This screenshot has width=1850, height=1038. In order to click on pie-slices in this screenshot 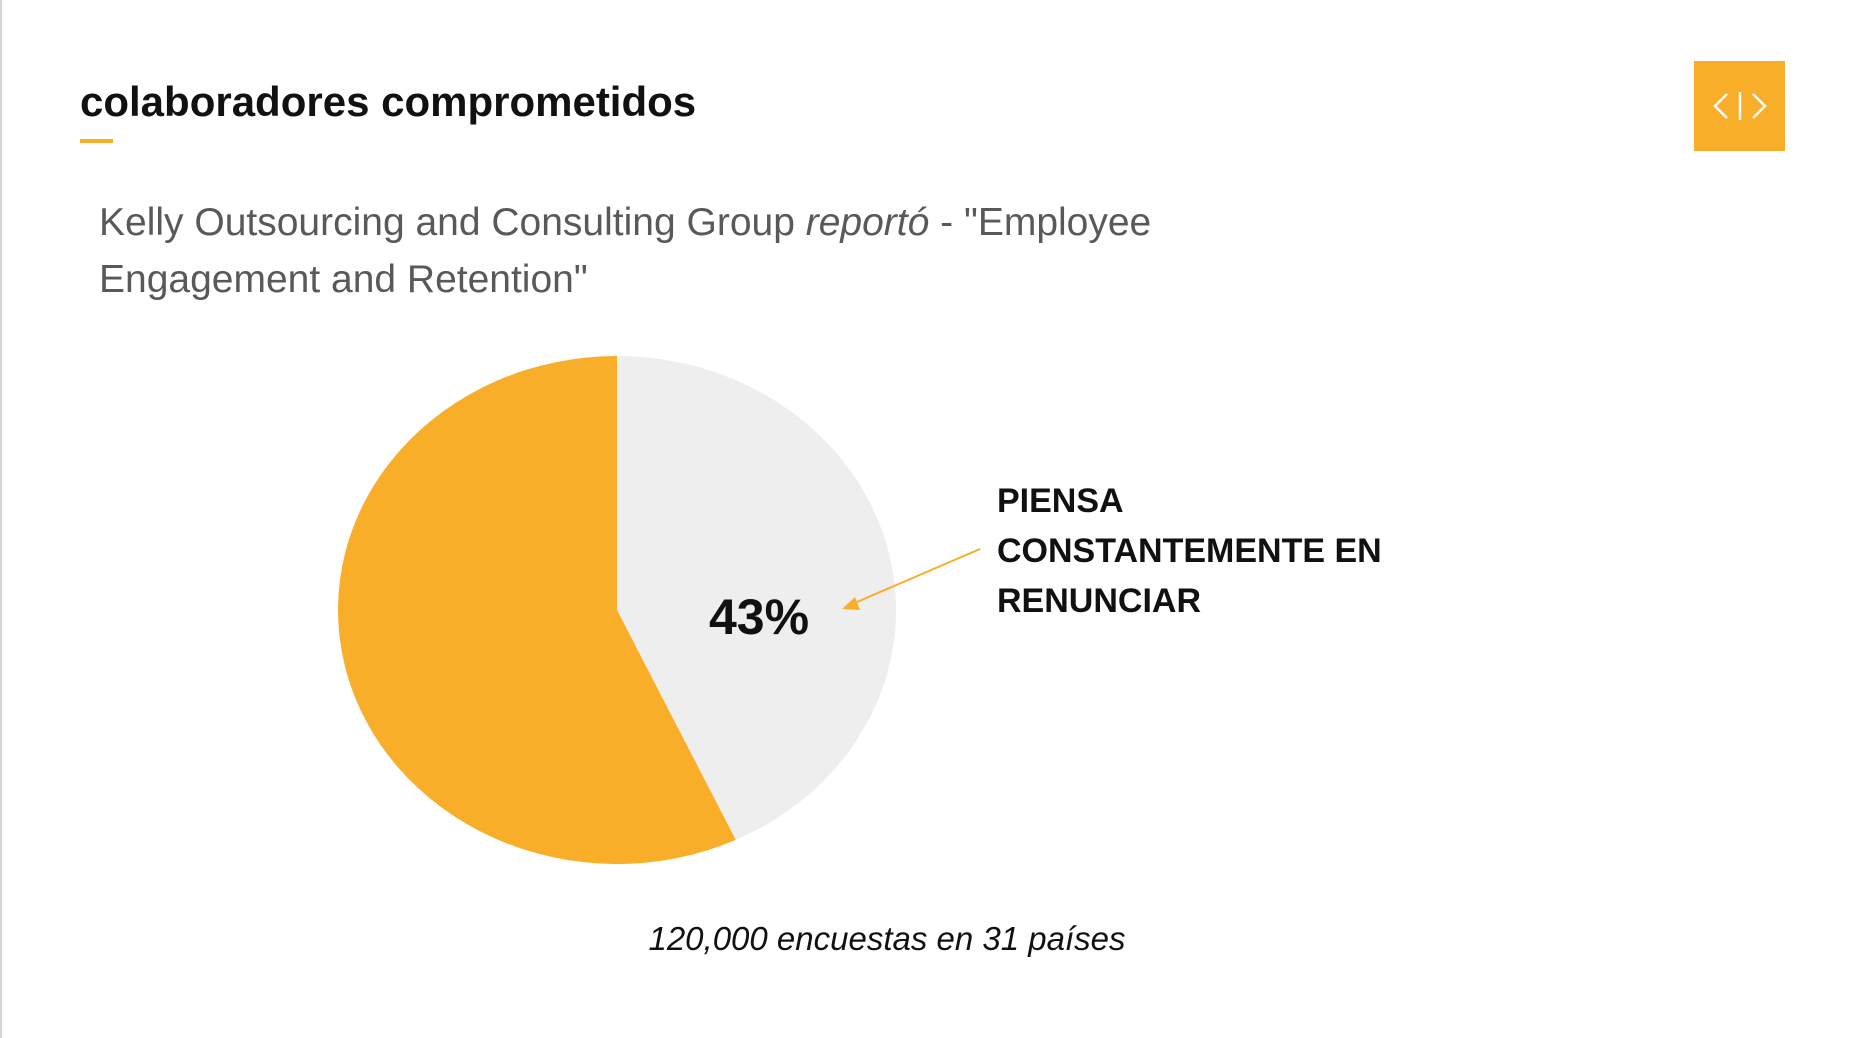, I will do `click(617, 610)`.